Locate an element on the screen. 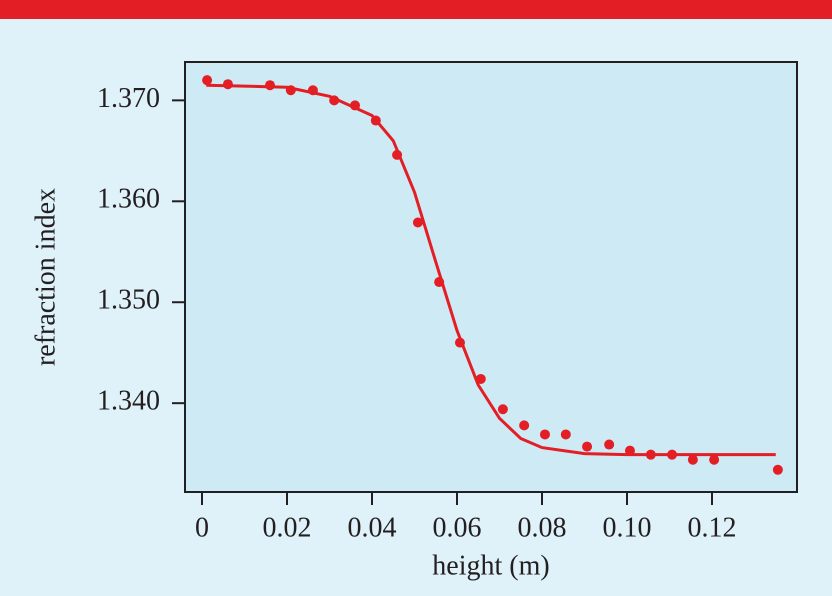  x-tick-label: 0.06 is located at coordinates (457, 527).